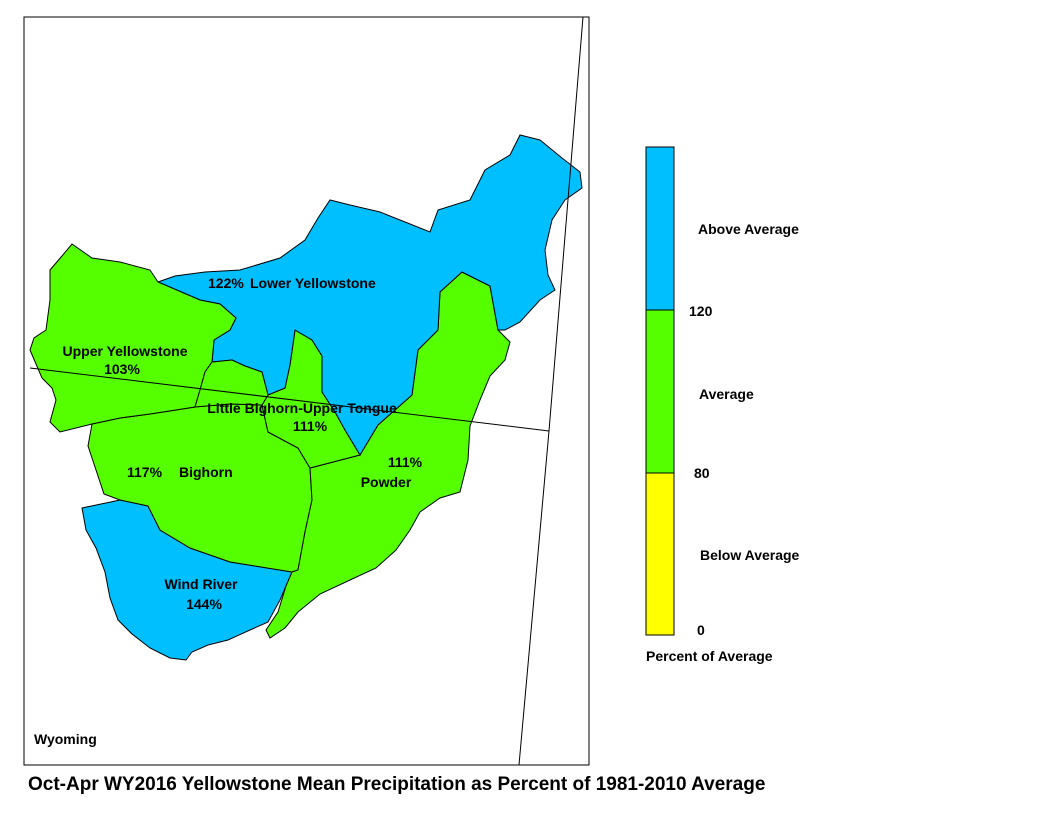 This screenshot has width=1056, height=816. What do you see at coordinates (231, 383) in the screenshot?
I see `basin-upper-yellowstone-inner` at bounding box center [231, 383].